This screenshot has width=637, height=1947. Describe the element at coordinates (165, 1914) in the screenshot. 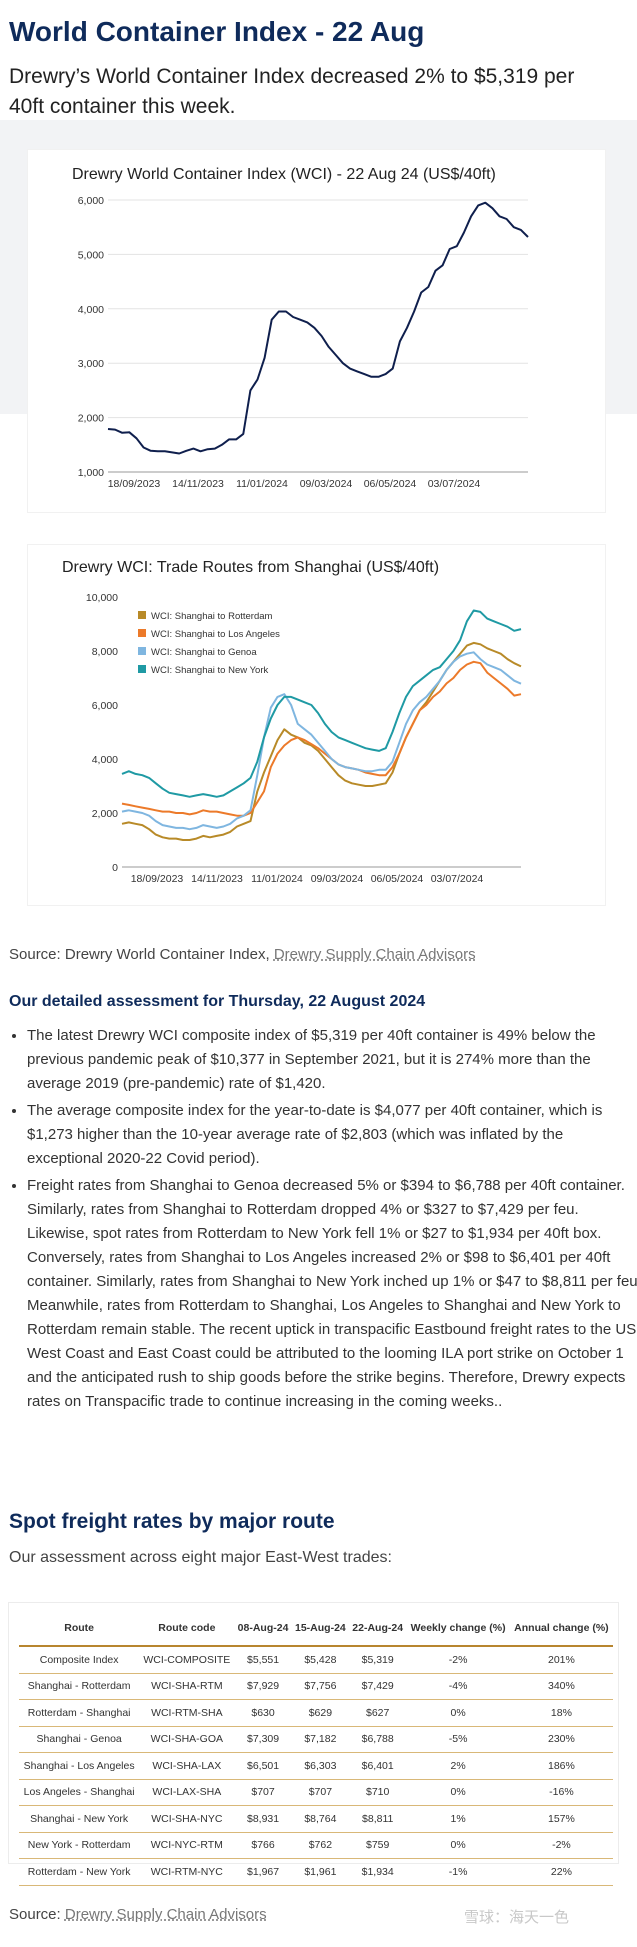

I see `drewry-advisors-link-2: Drewry Supply Chain Advisors` at that location.